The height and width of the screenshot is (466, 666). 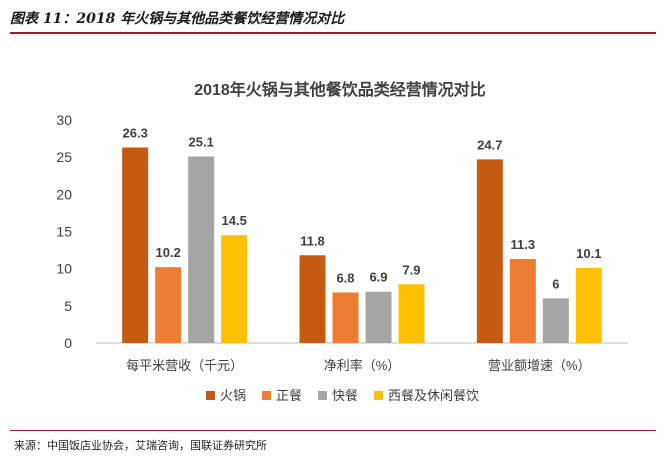 I want to click on figure-caption: 图表 11：2018 年火锅与其他品类餐饮经营情况对比, so click(x=177, y=19).